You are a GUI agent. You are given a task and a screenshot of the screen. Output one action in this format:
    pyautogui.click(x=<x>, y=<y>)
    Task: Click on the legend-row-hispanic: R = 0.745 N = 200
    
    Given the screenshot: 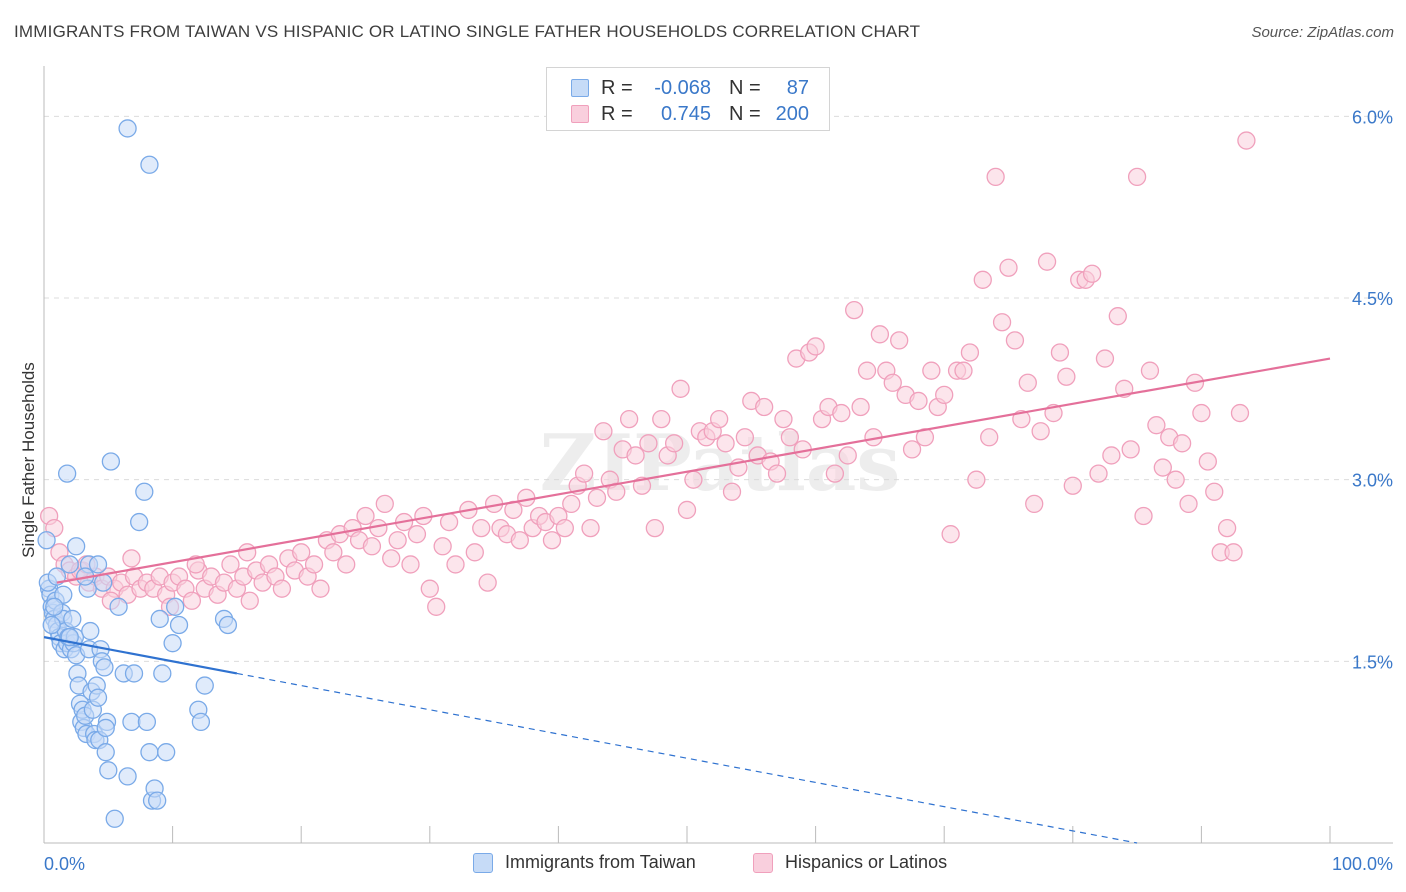 What is the action you would take?
    pyautogui.click(x=690, y=114)
    